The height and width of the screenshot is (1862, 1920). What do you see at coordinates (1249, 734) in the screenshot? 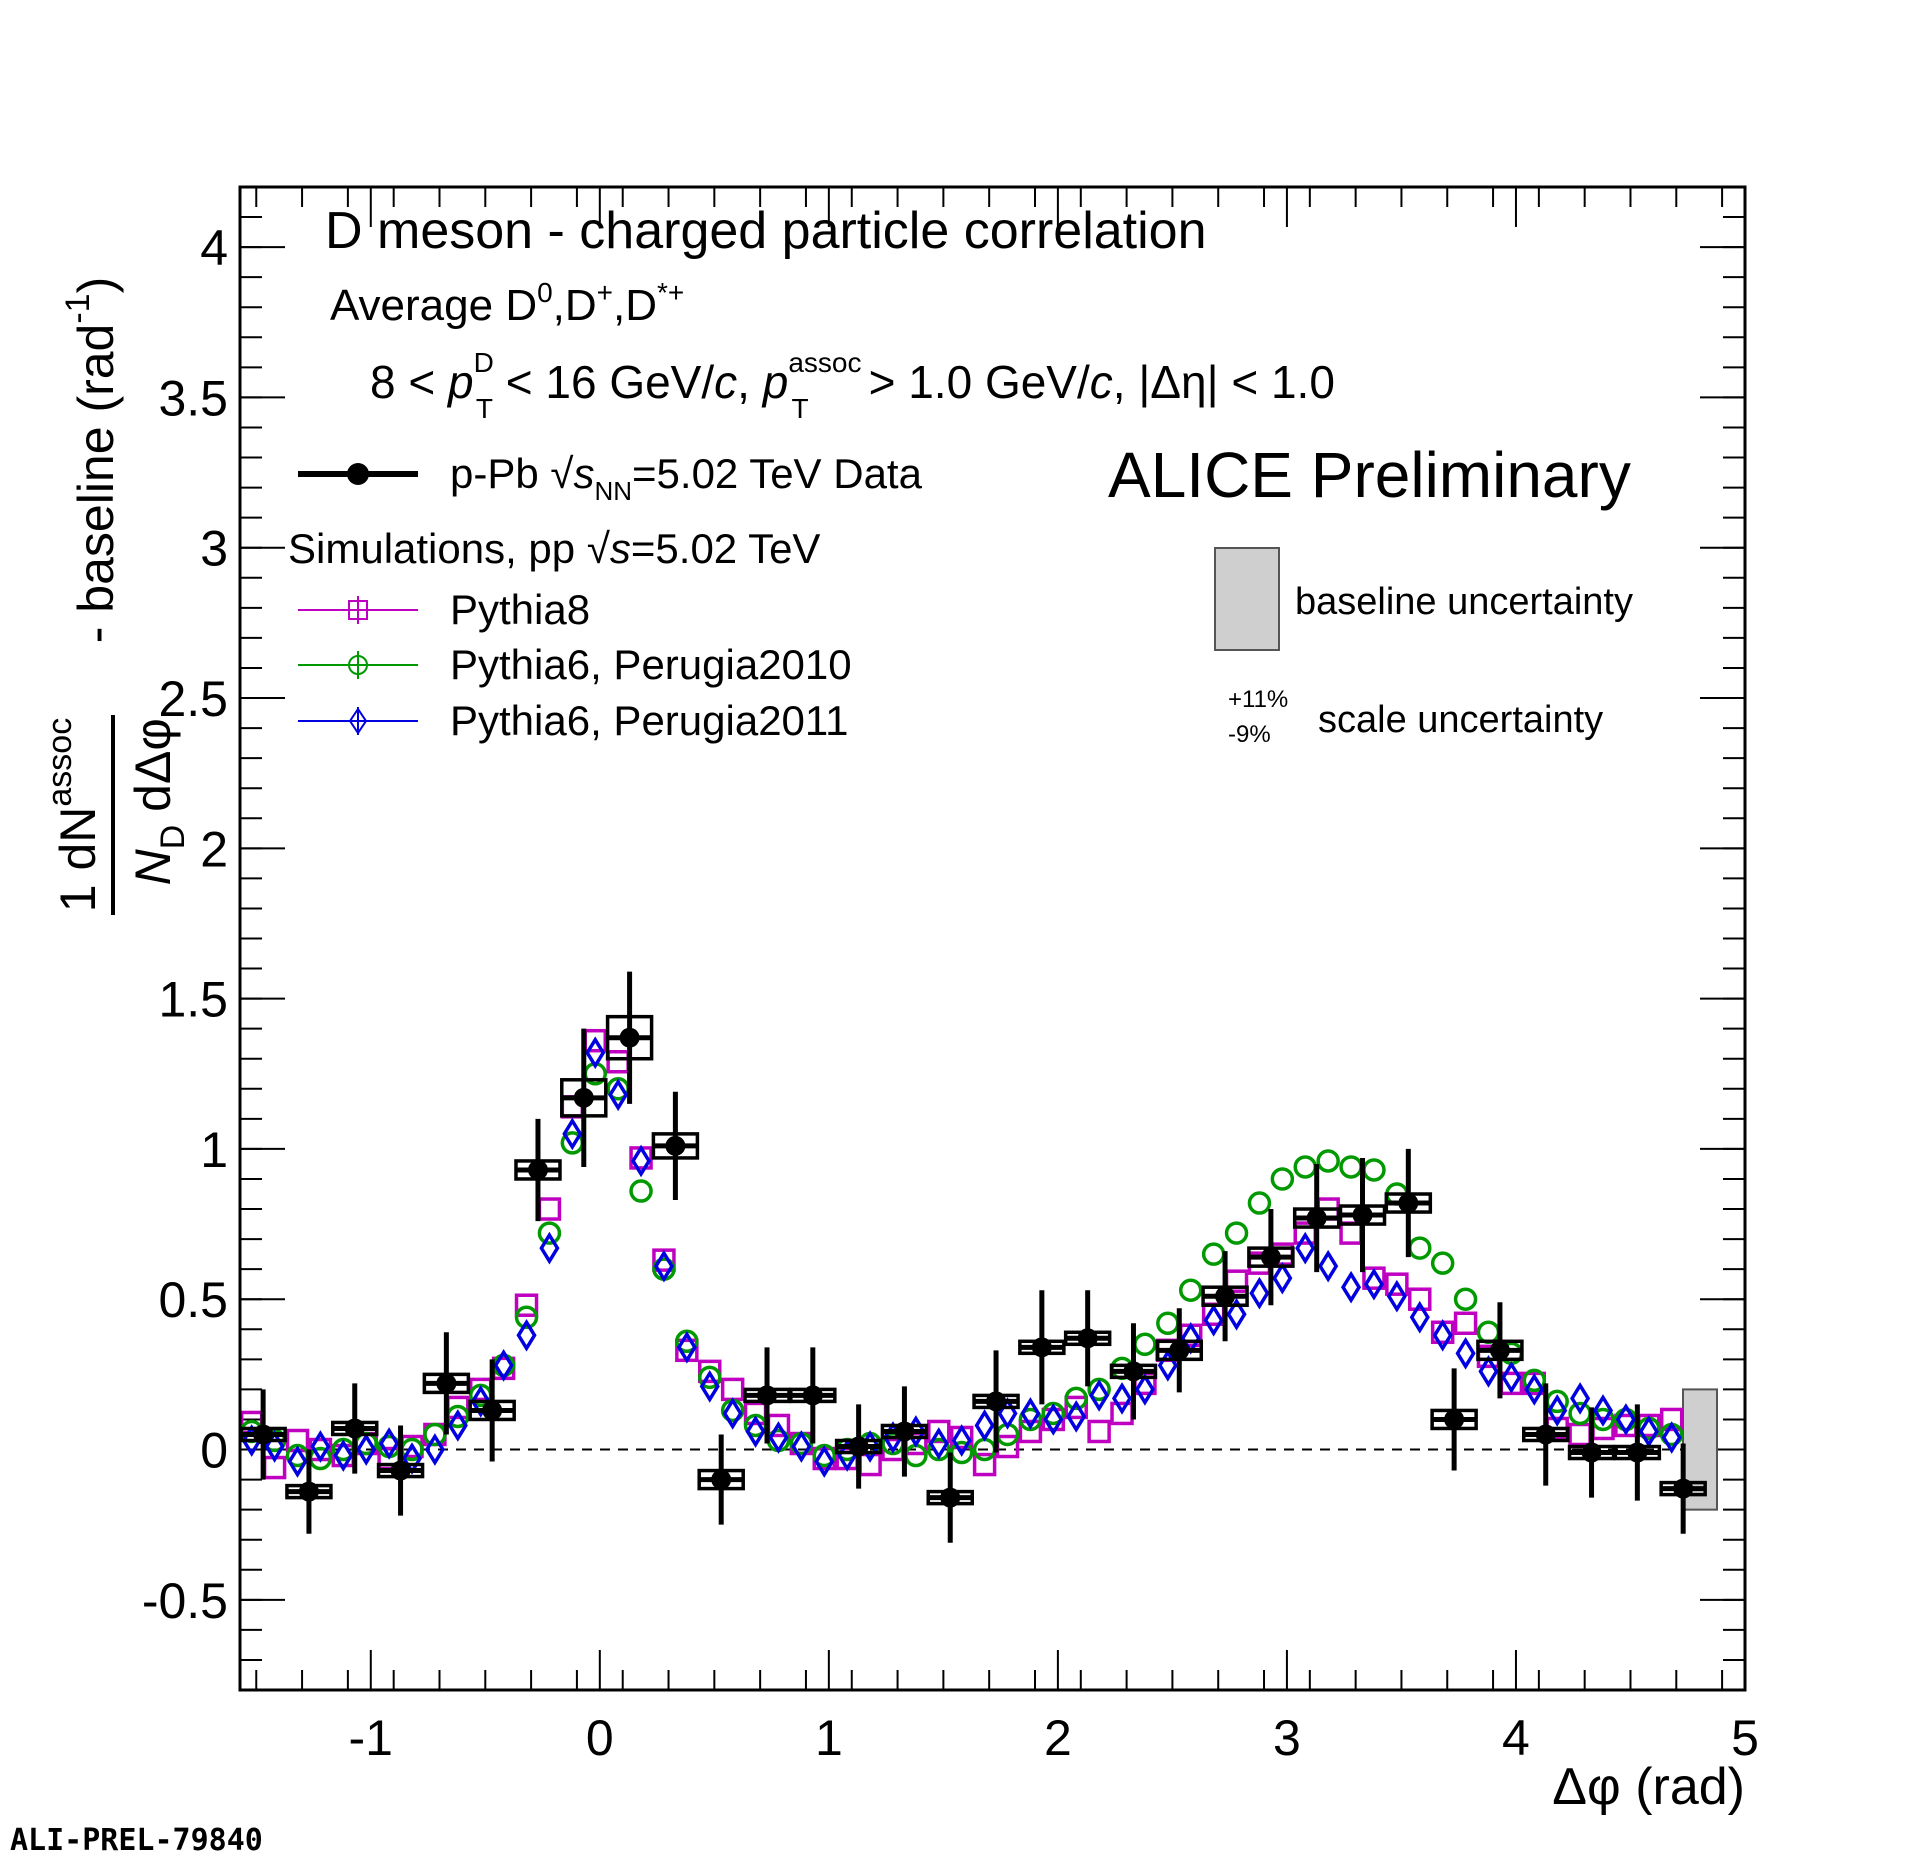
I see `scale-minus: -9%` at bounding box center [1249, 734].